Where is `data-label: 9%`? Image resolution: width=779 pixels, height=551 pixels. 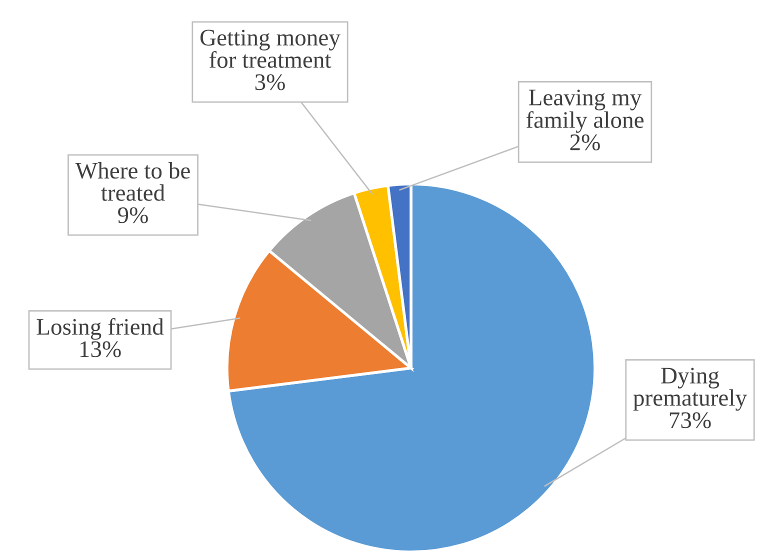 data-label: 9% is located at coordinates (133, 215).